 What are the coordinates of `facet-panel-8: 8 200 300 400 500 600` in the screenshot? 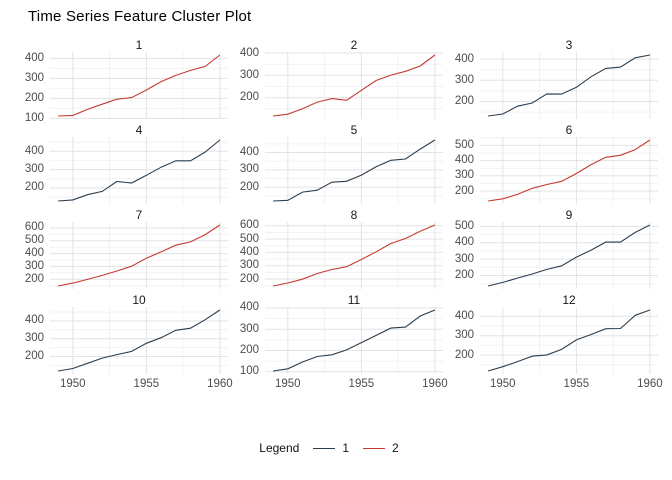 It's located at (342, 249).